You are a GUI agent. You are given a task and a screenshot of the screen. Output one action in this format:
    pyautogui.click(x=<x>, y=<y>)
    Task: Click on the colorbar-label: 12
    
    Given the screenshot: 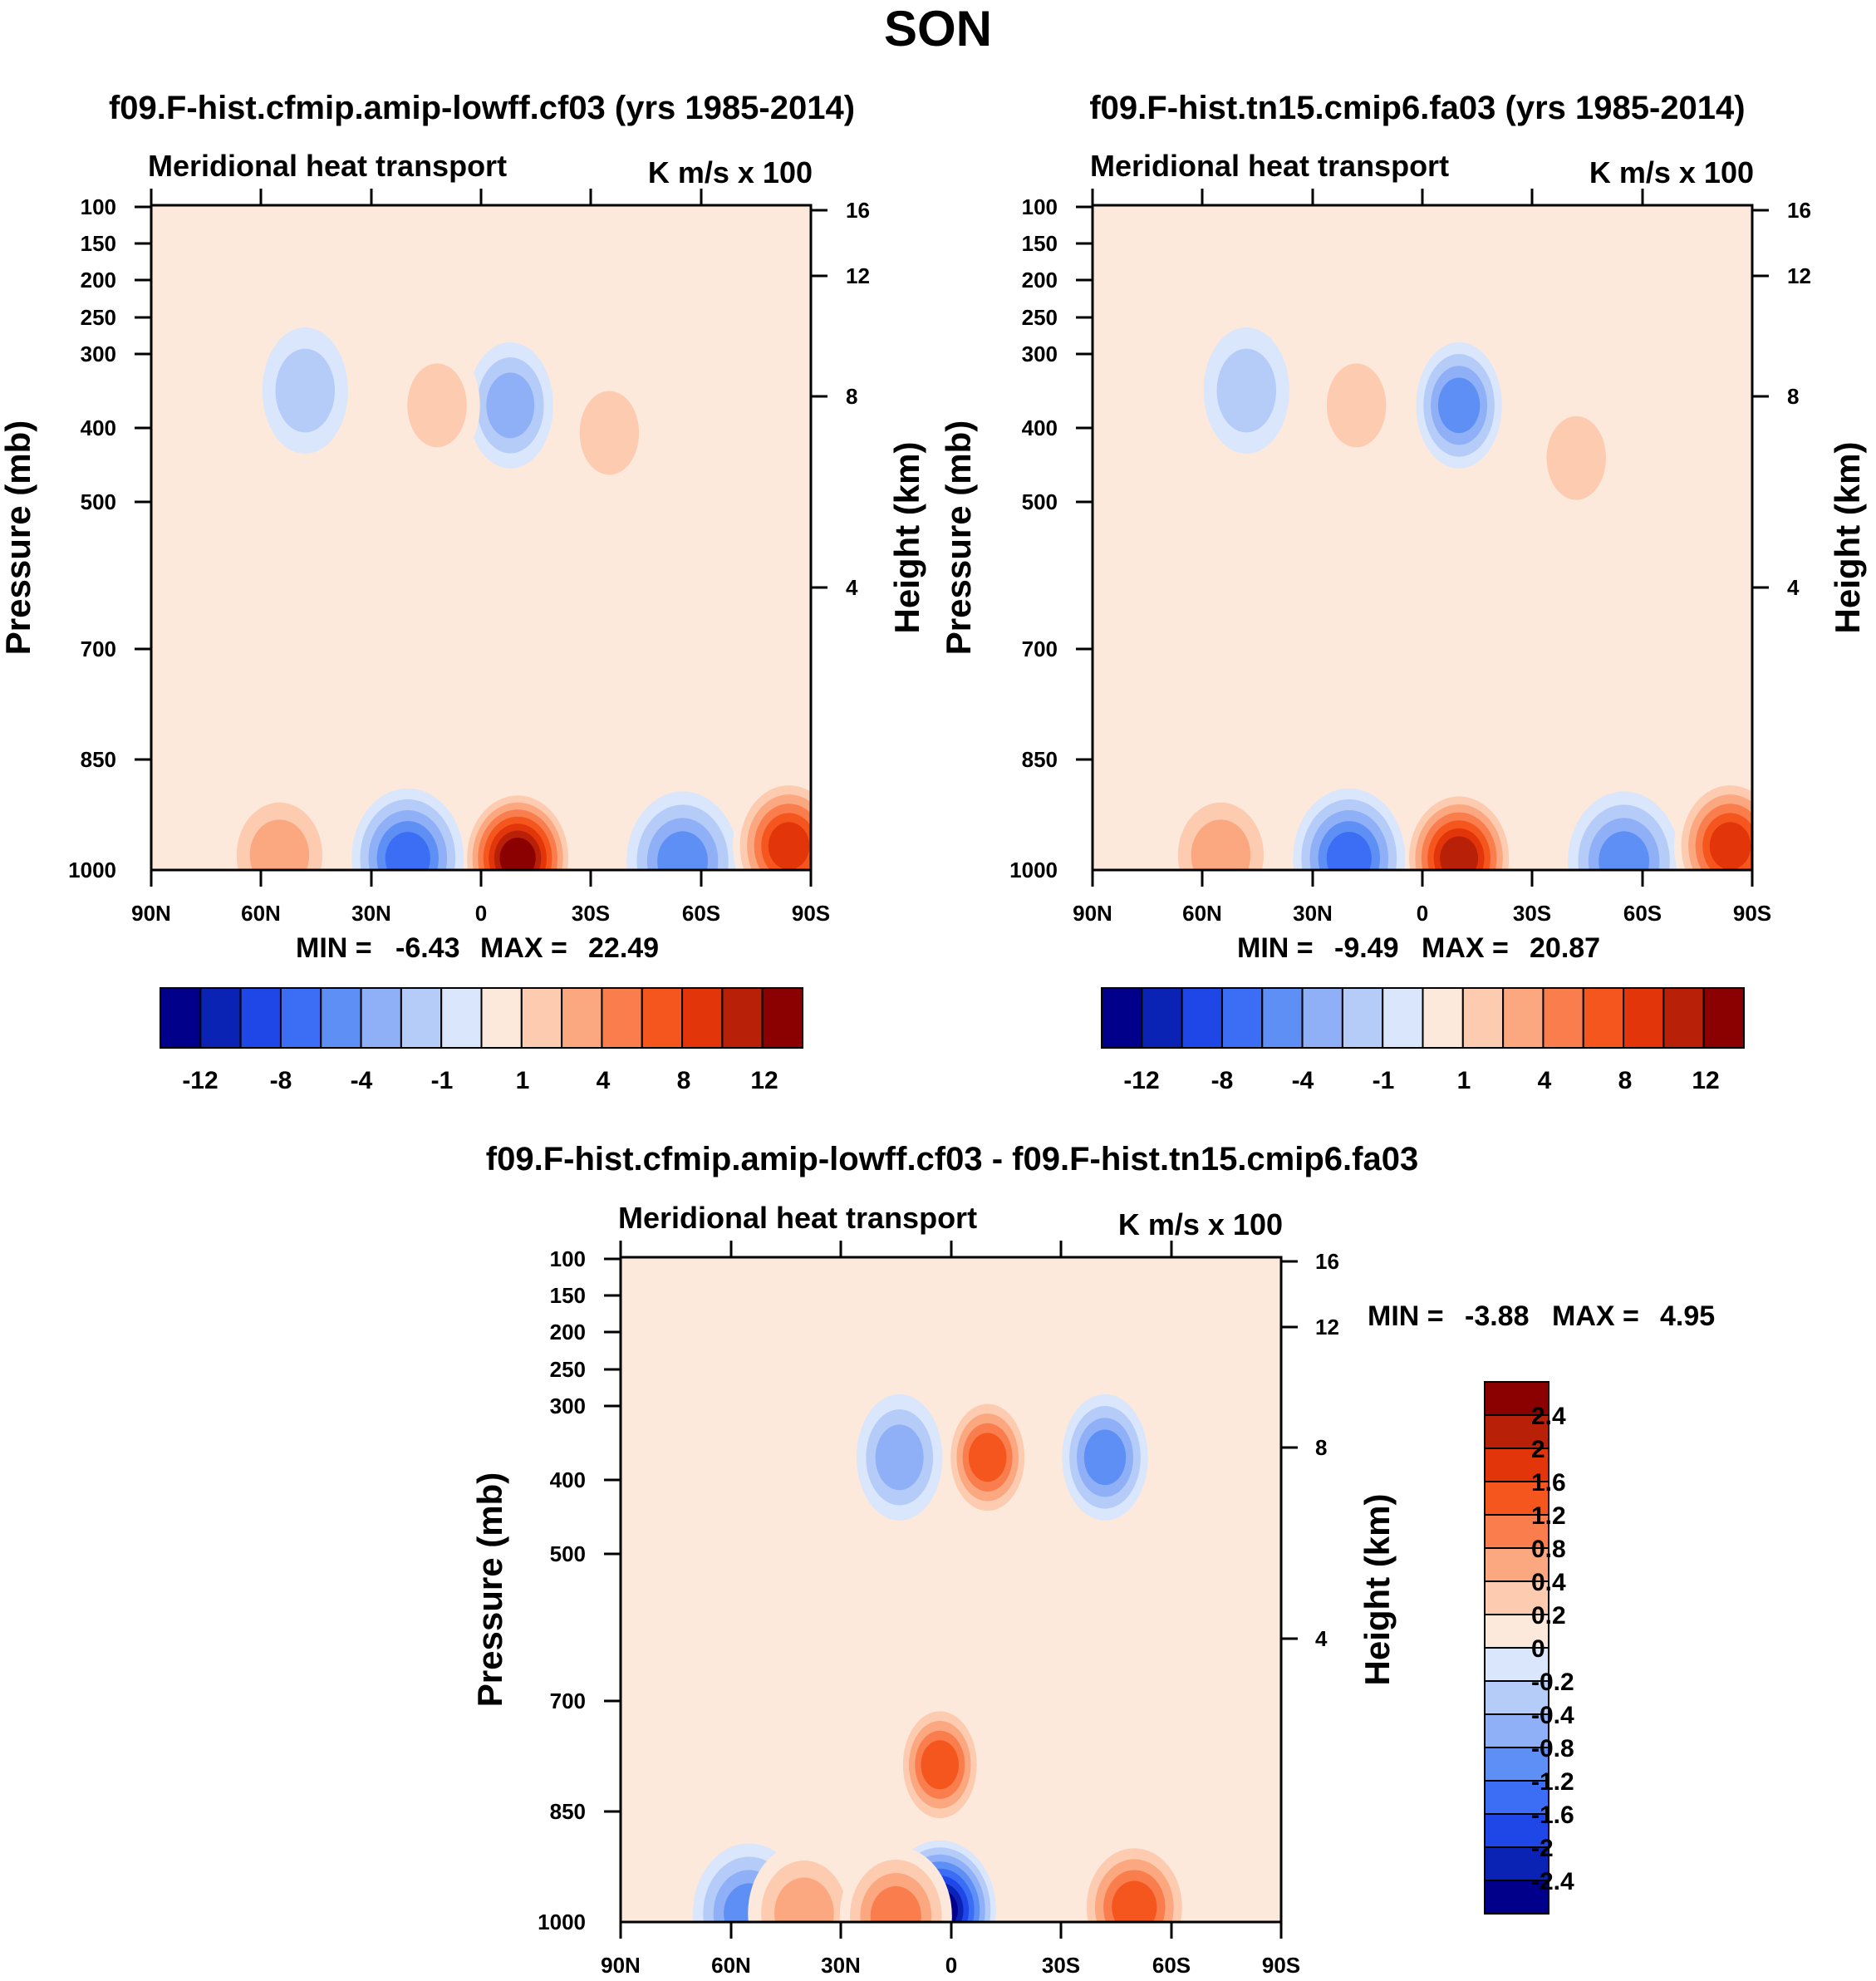 What is the action you would take?
    pyautogui.click(x=764, y=1080)
    